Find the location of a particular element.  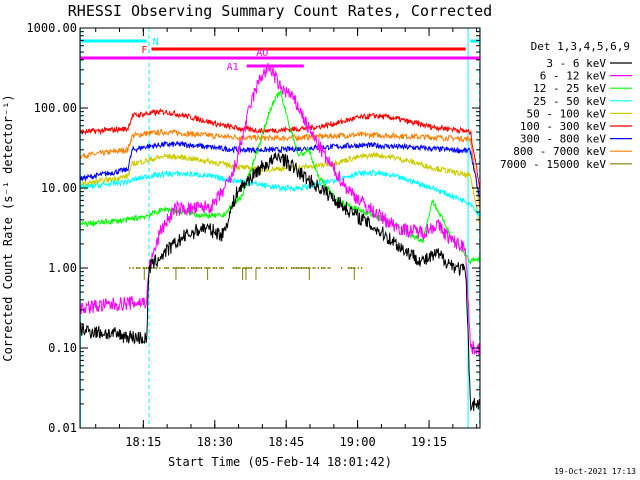

legend-item: 12 - 25 keV is located at coordinates (582, 88).